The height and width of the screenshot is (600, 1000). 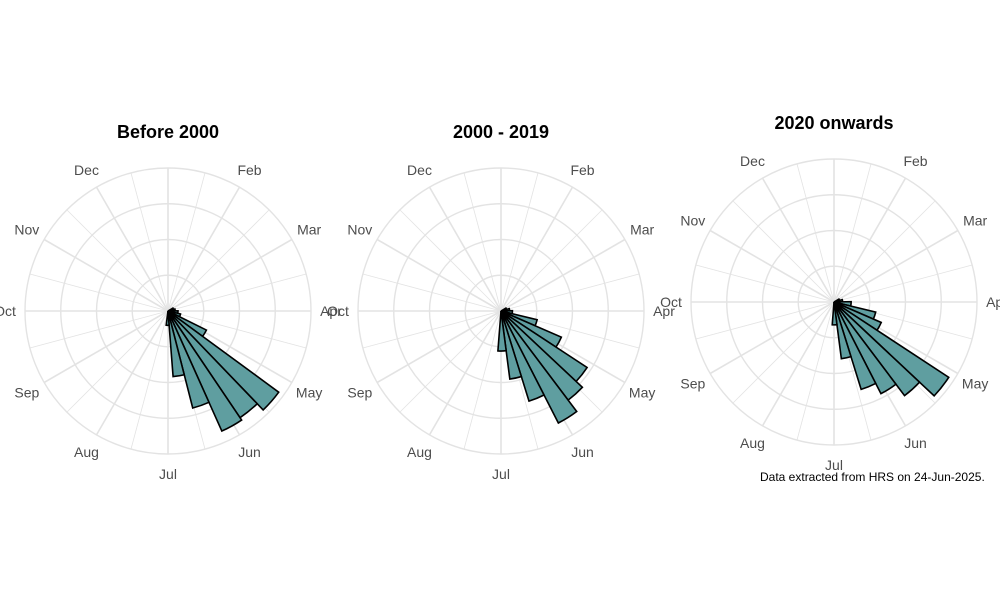 I want to click on data-source-caption: Data extracted from HRS on 24-Jun-2025., so click(x=872, y=477).